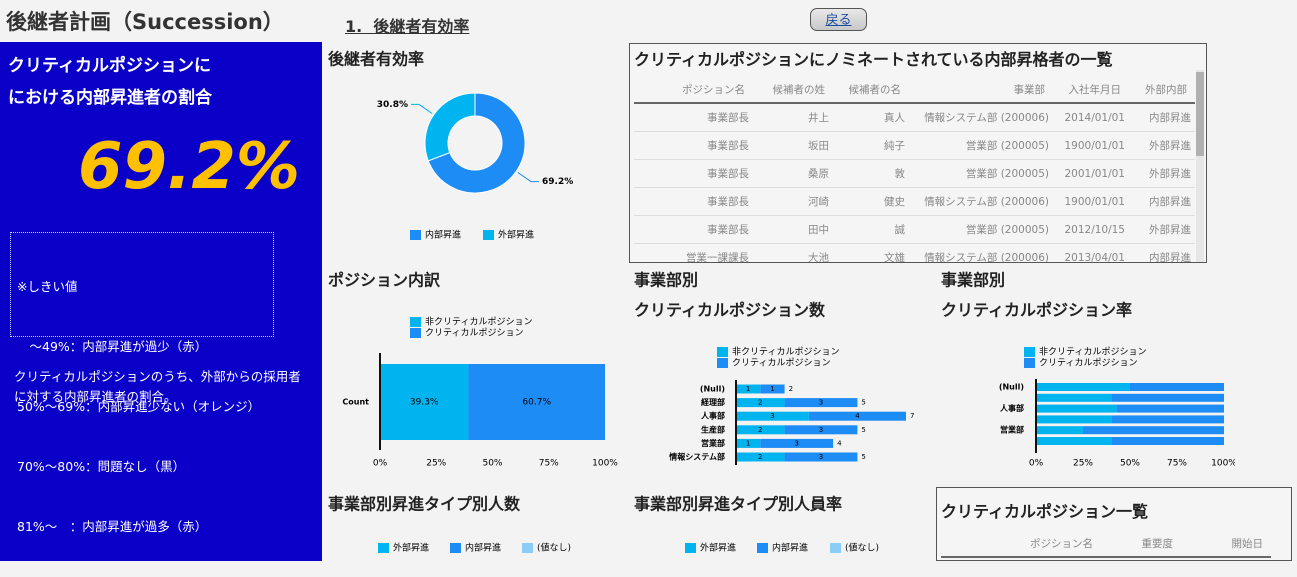 The height and width of the screenshot is (577, 1297). I want to click on table-cell: 純子, so click(871, 145).